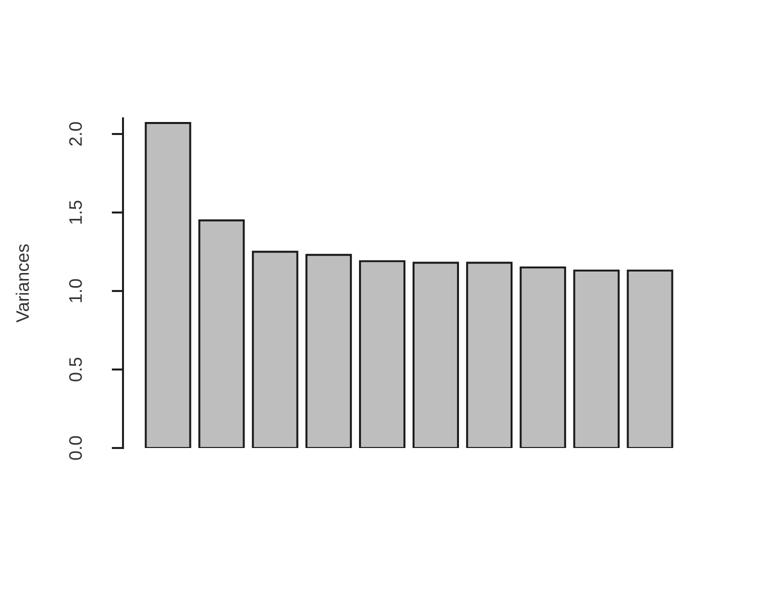 Image resolution: width=758 pixels, height=606 pixels. I want to click on y-tick-label: 0.0, so click(75, 448).